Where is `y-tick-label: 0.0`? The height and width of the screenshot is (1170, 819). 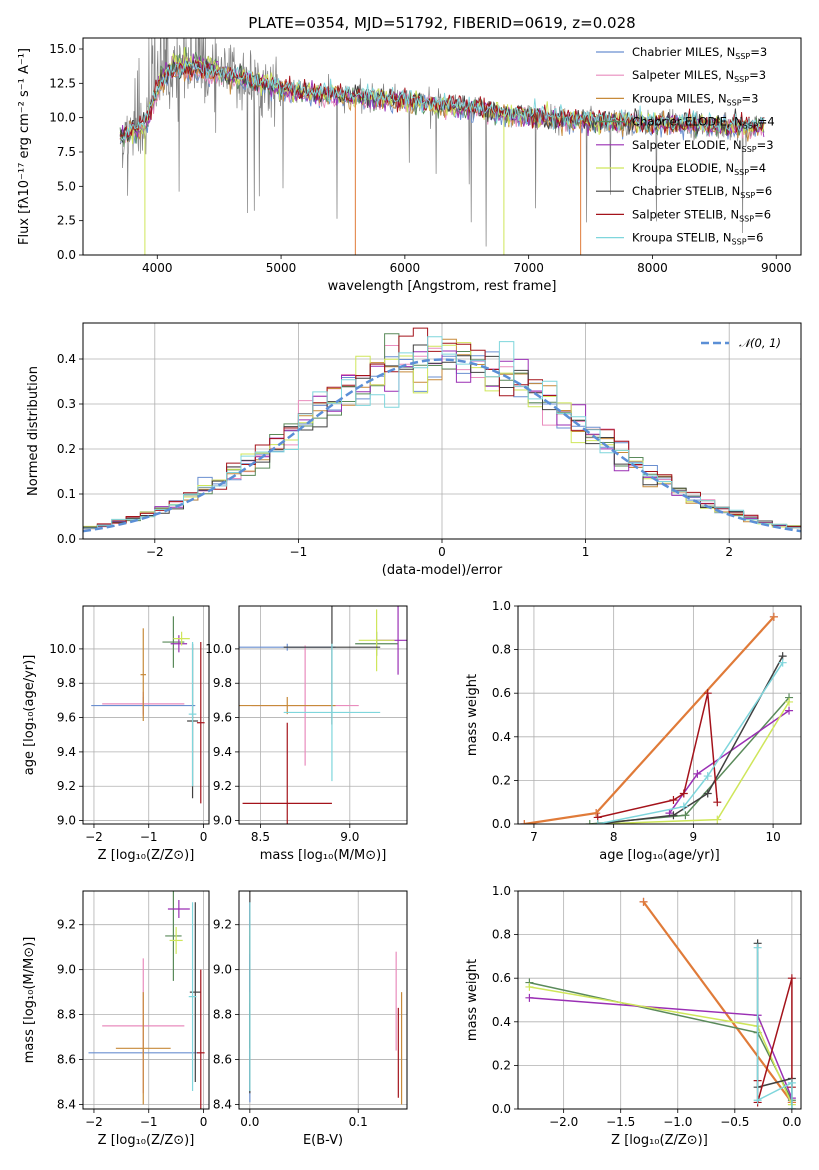
y-tick-label: 0.0 is located at coordinates (501, 824).